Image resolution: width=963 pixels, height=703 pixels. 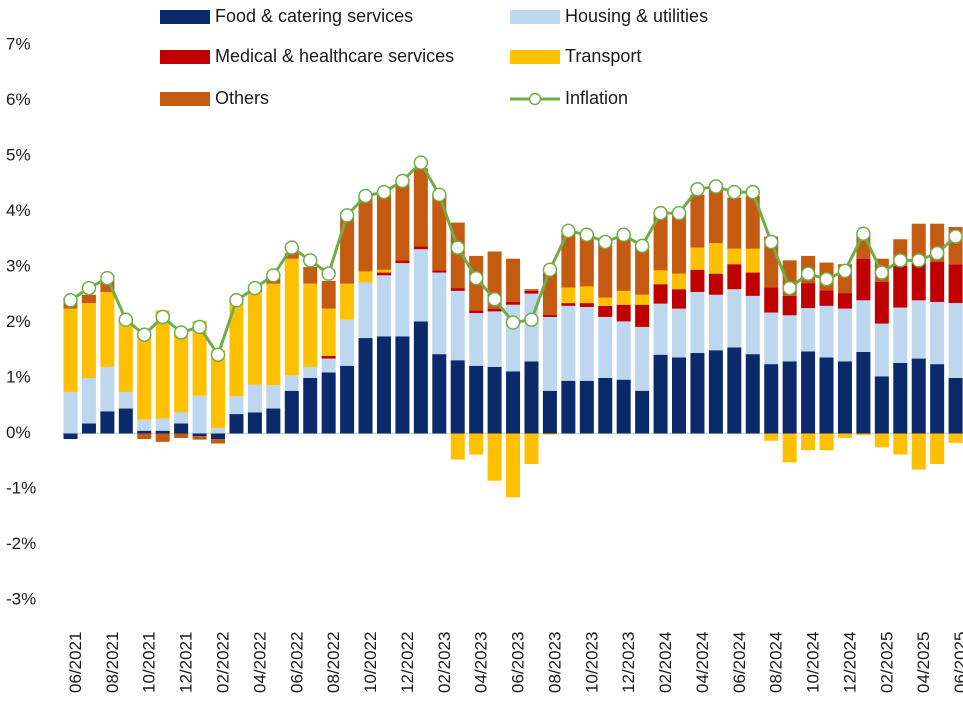 I want to click on x-tick-label: 04/2024, so click(x=702, y=662).